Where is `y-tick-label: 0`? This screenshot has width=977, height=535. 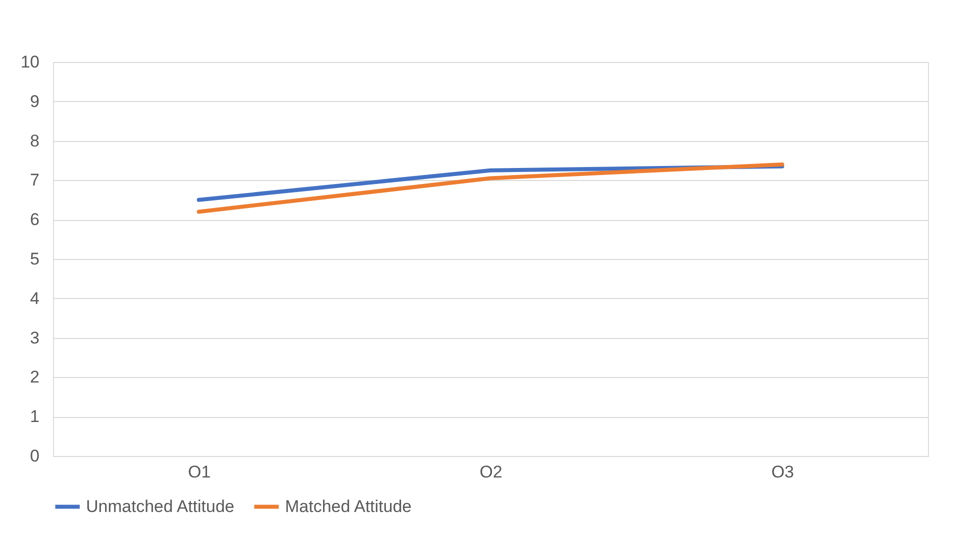
y-tick-label: 0 is located at coordinates (35, 456).